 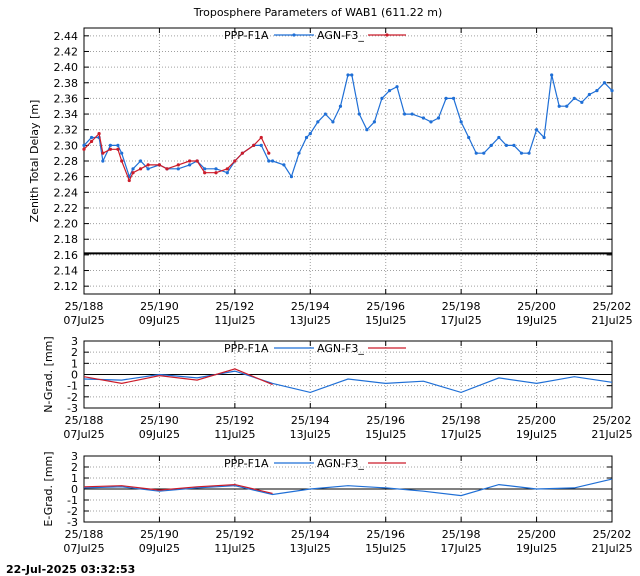 What do you see at coordinates (66, 114) in the screenshot?
I see `y-tick-label: 2.34` at bounding box center [66, 114].